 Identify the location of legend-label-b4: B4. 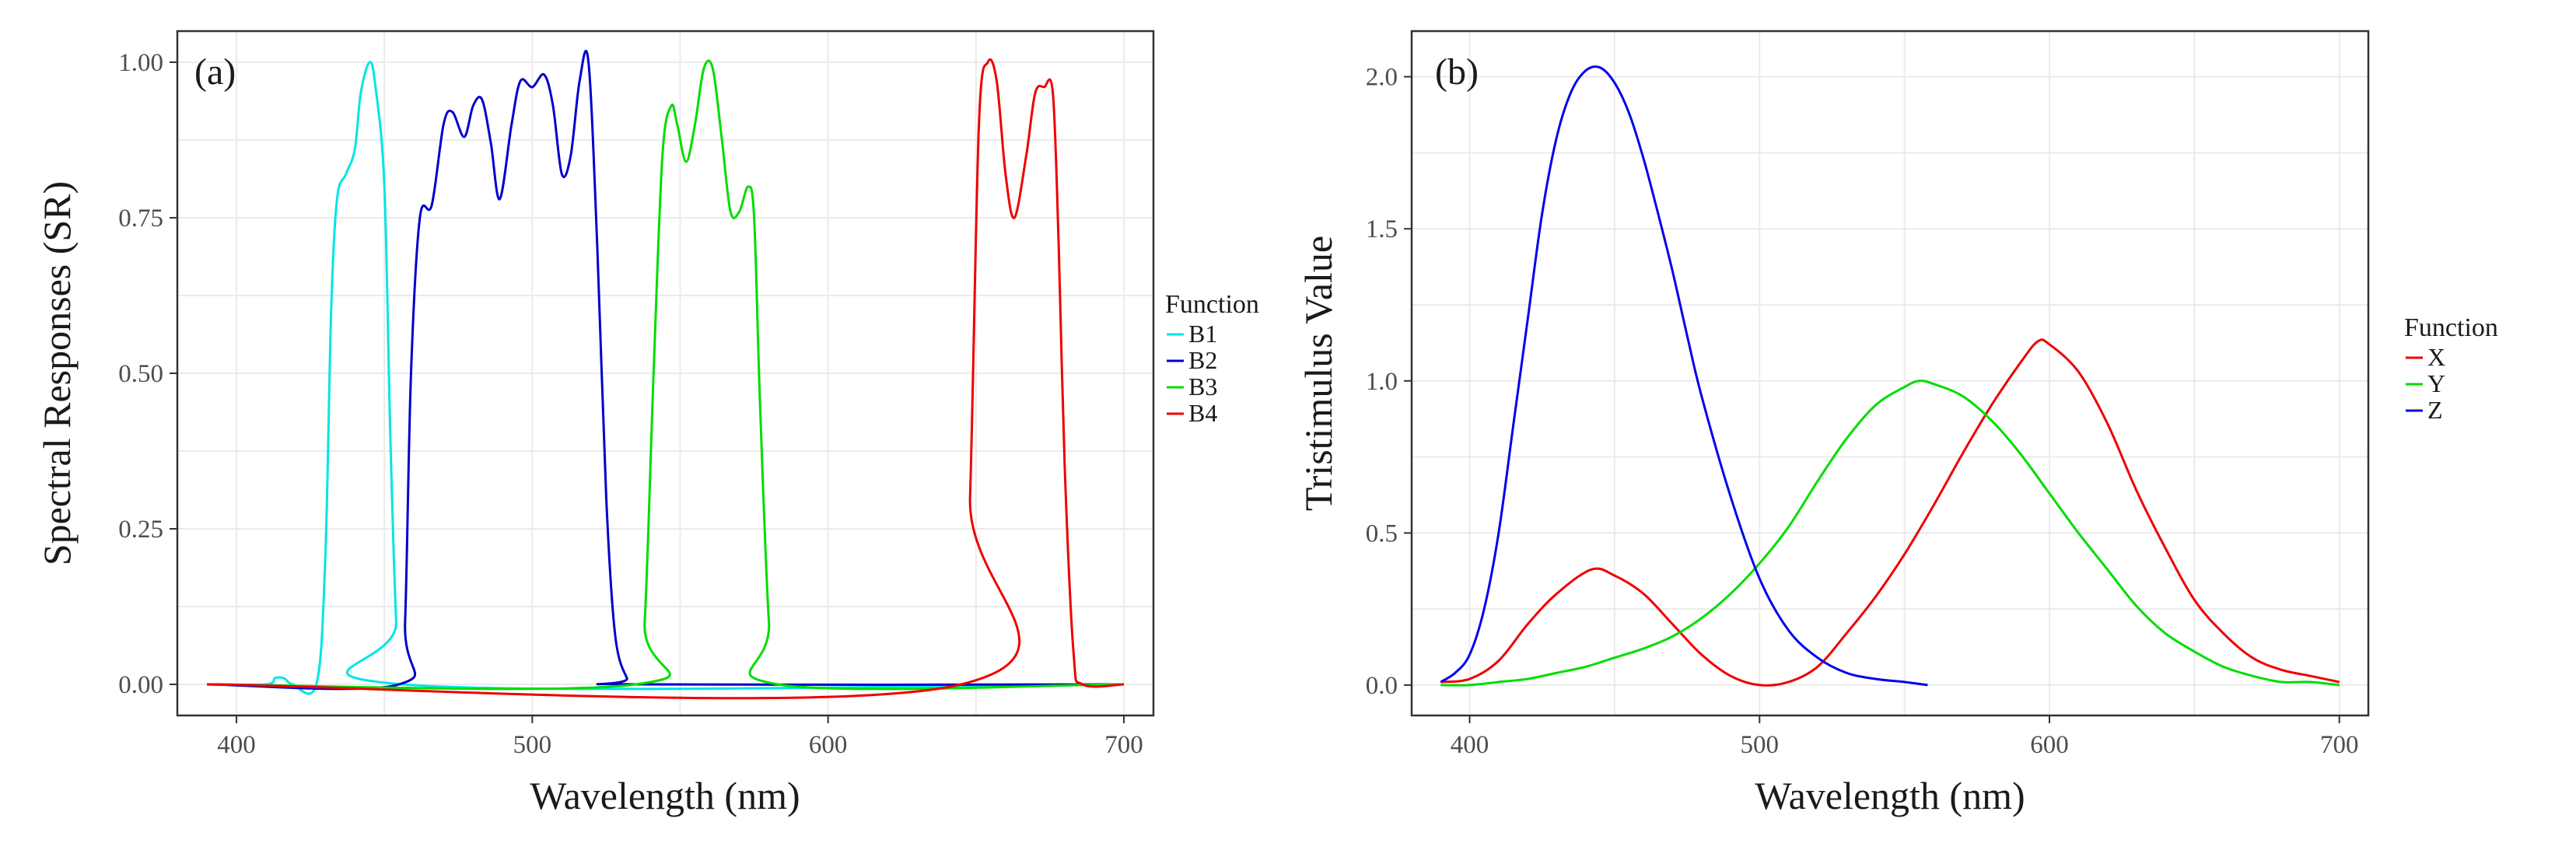
(1202, 413).